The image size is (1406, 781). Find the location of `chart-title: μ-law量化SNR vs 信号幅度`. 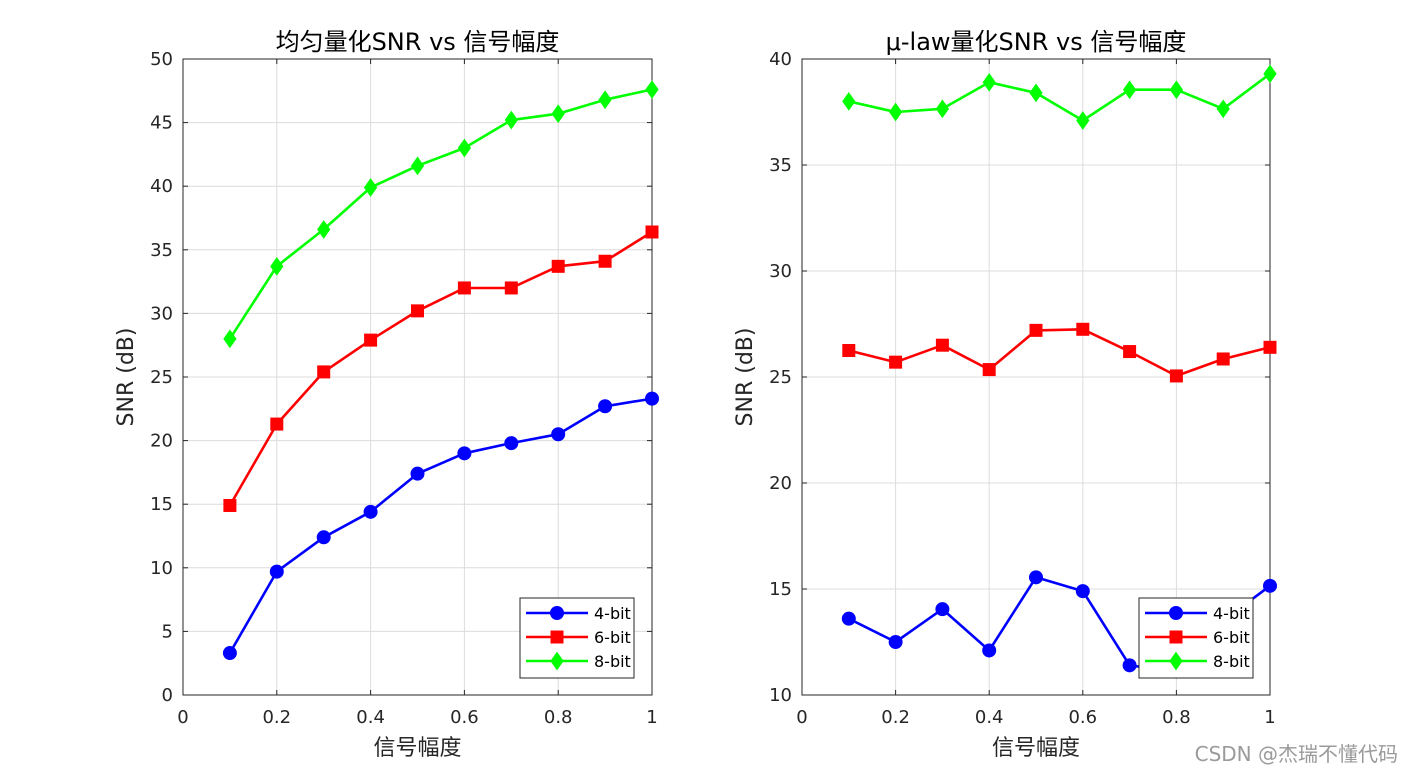

chart-title: μ-law量化SNR vs 信号幅度 is located at coordinates (1036, 42).